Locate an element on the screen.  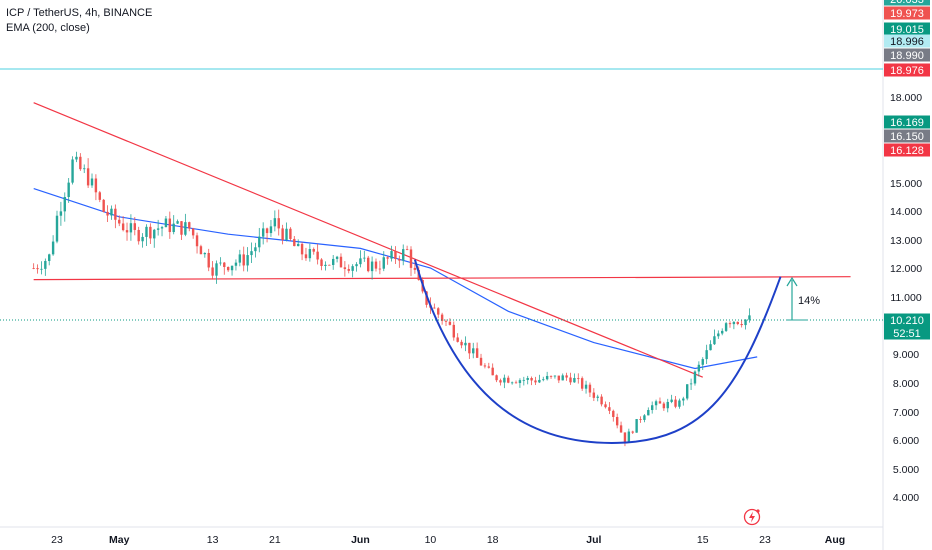
time-tick-label: 10 is located at coordinates (431, 540).